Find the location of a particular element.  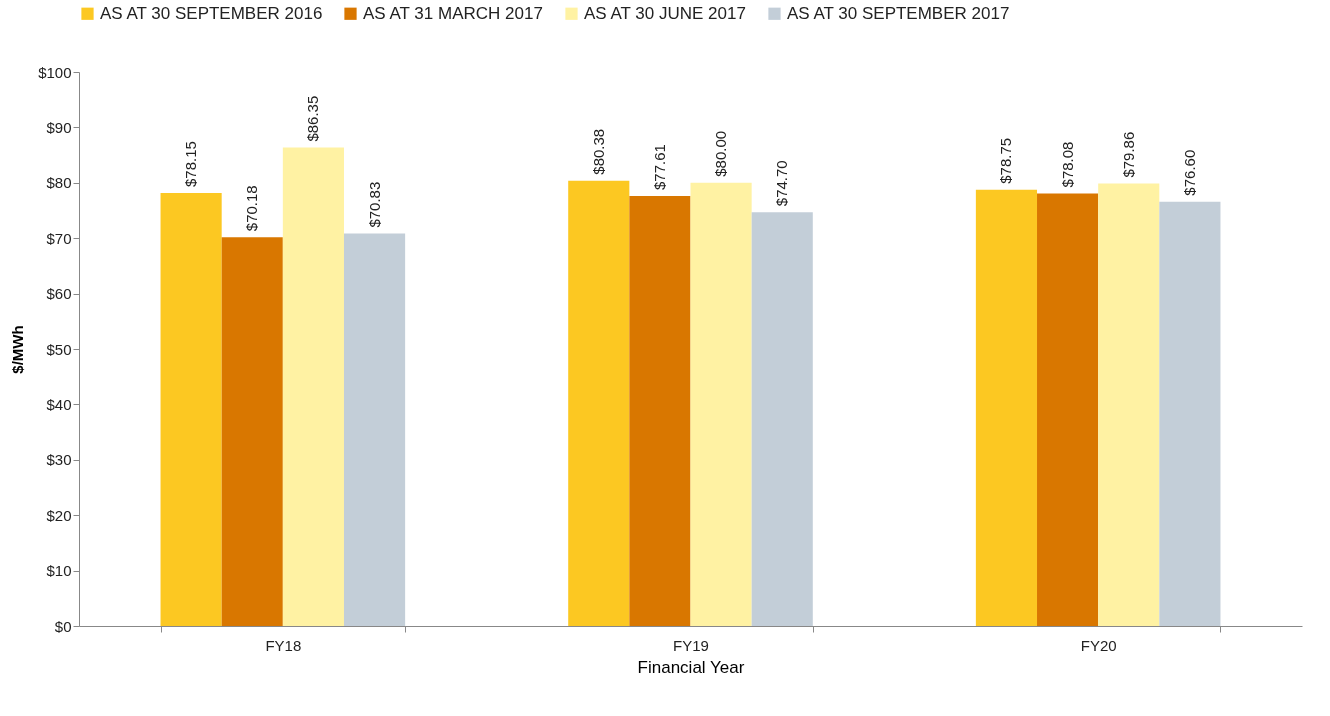

y-tick-label: $70 is located at coordinates (59, 238).